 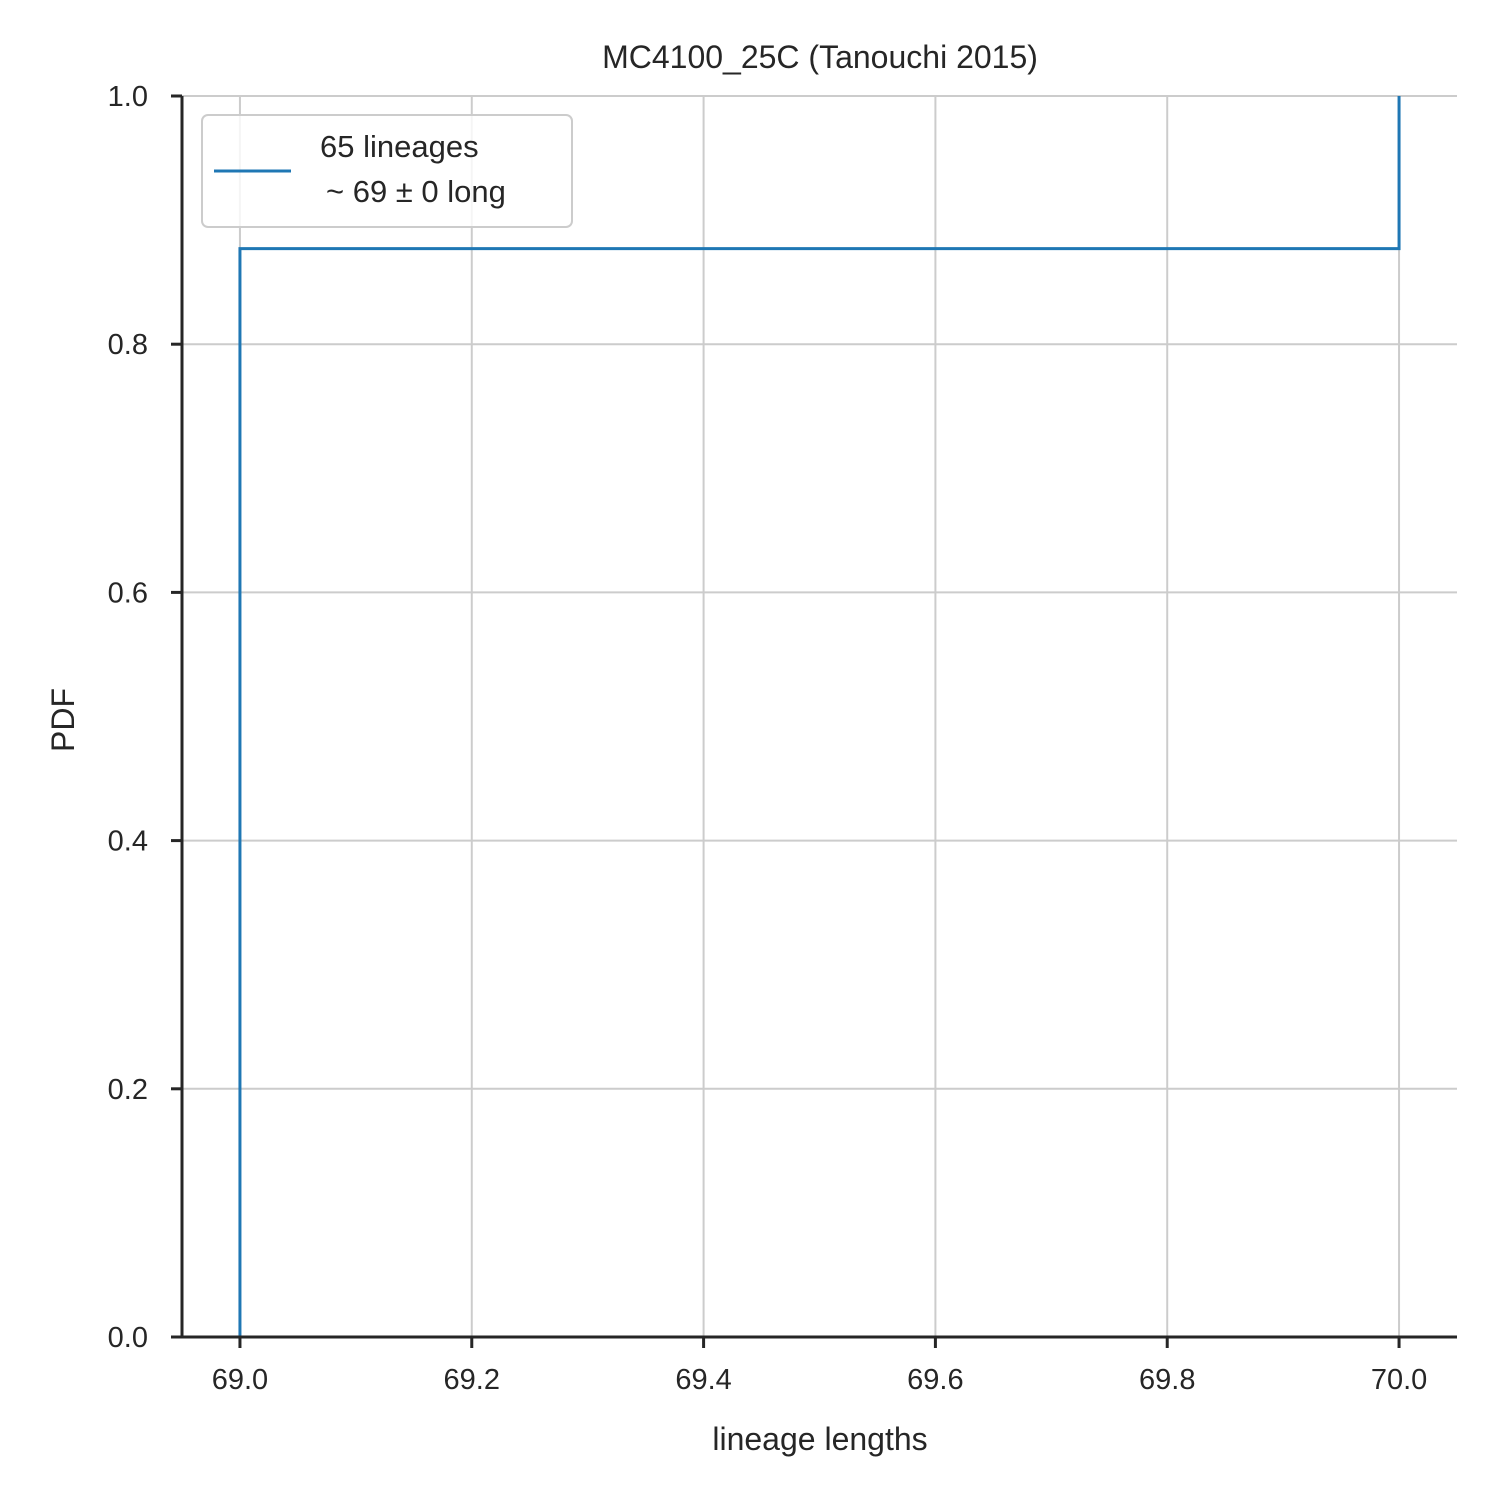 What do you see at coordinates (416, 191) in the screenshot?
I see `legend-series-stats: ~ 69 ± 0 long` at bounding box center [416, 191].